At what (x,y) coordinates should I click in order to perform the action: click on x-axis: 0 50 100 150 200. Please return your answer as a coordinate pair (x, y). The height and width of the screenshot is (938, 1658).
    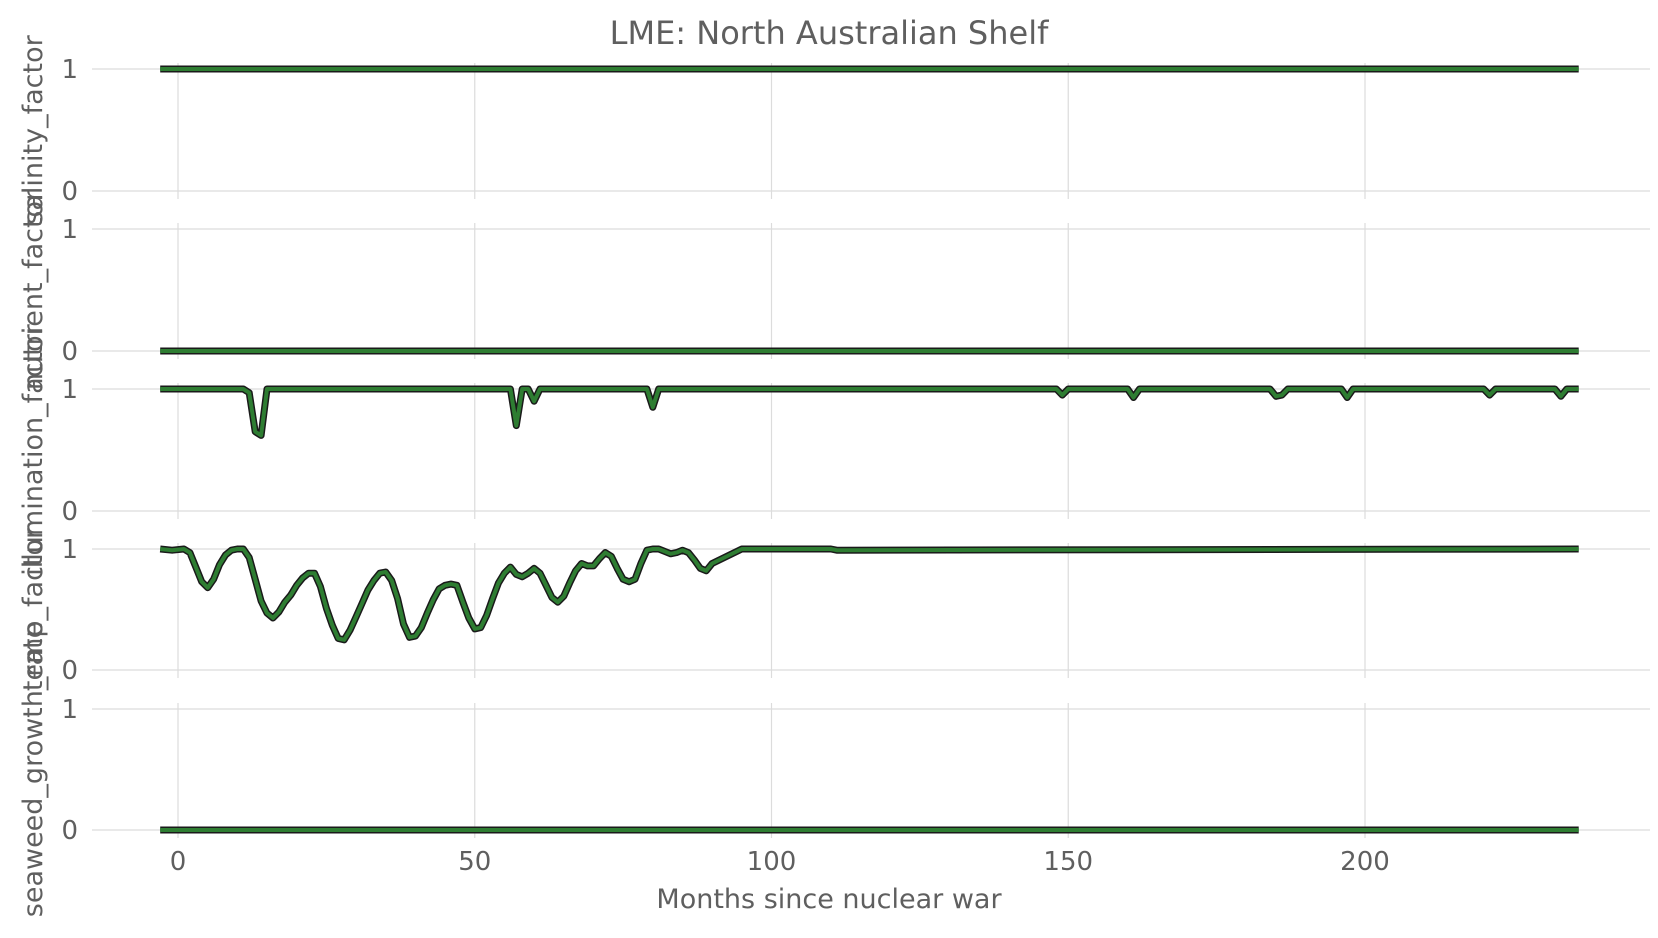
    Looking at the image, I should click on (780, 862).